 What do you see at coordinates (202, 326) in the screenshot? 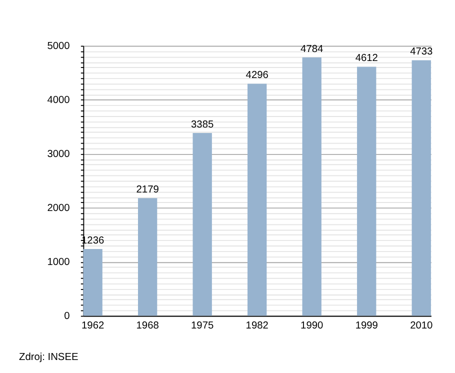
I see `x-tick-label: 1975` at bounding box center [202, 326].